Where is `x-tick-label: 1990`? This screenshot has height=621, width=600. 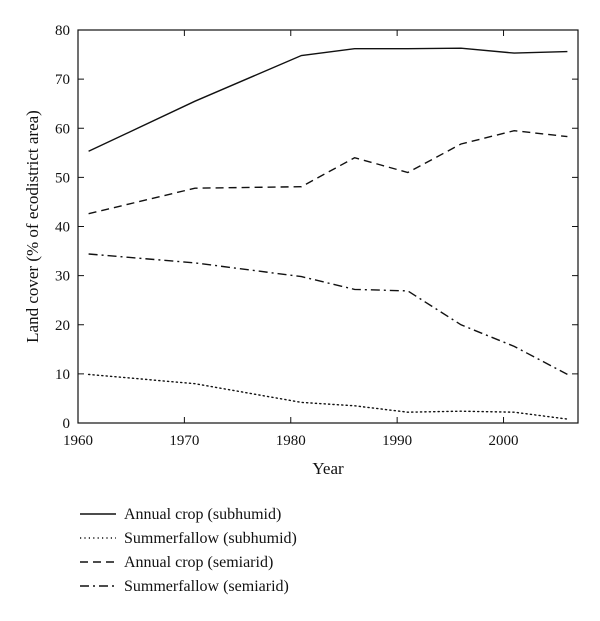
x-tick-label: 1990 is located at coordinates (397, 441).